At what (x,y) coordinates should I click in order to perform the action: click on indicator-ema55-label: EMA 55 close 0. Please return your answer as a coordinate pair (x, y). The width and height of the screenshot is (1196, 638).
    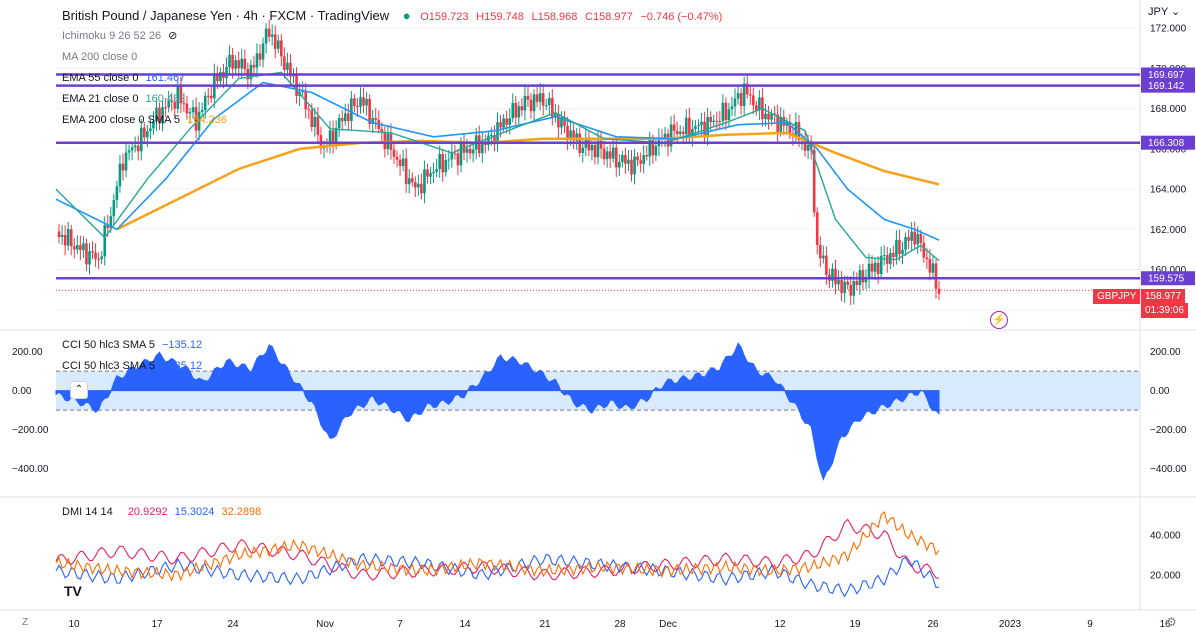
    Looking at the image, I should click on (100, 78).